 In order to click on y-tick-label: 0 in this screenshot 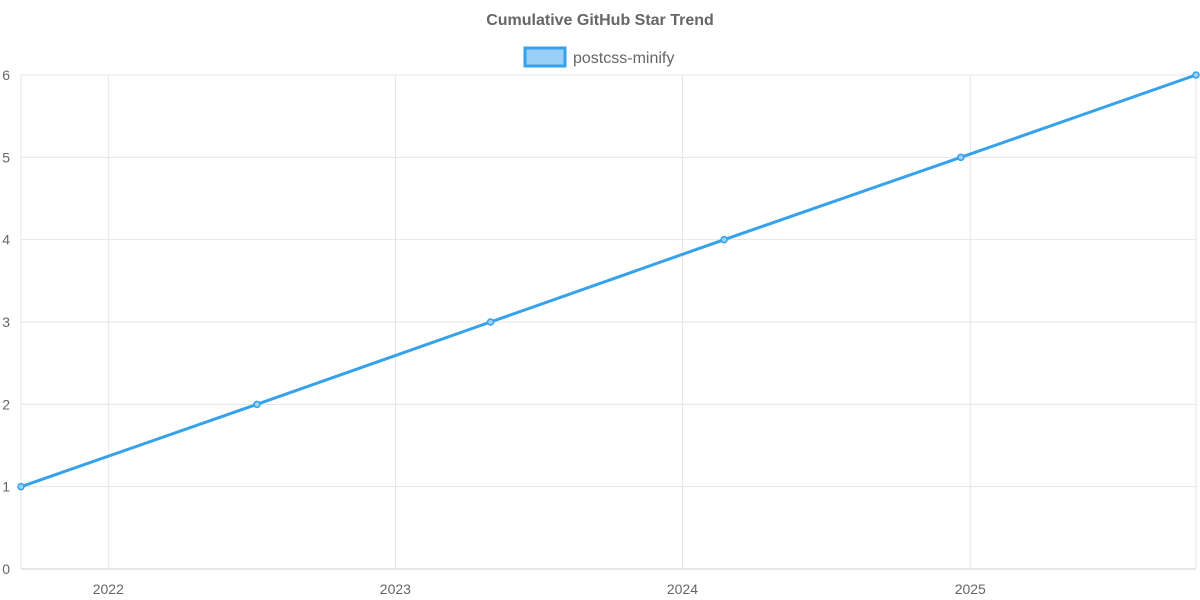, I will do `click(6, 569)`.